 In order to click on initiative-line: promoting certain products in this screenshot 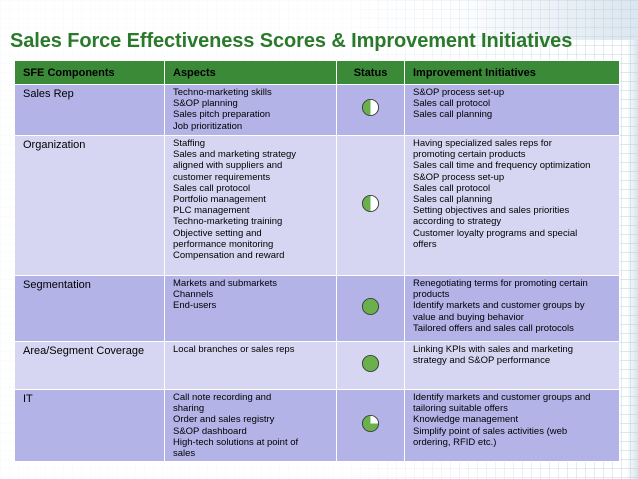, I will do `click(469, 155)`.